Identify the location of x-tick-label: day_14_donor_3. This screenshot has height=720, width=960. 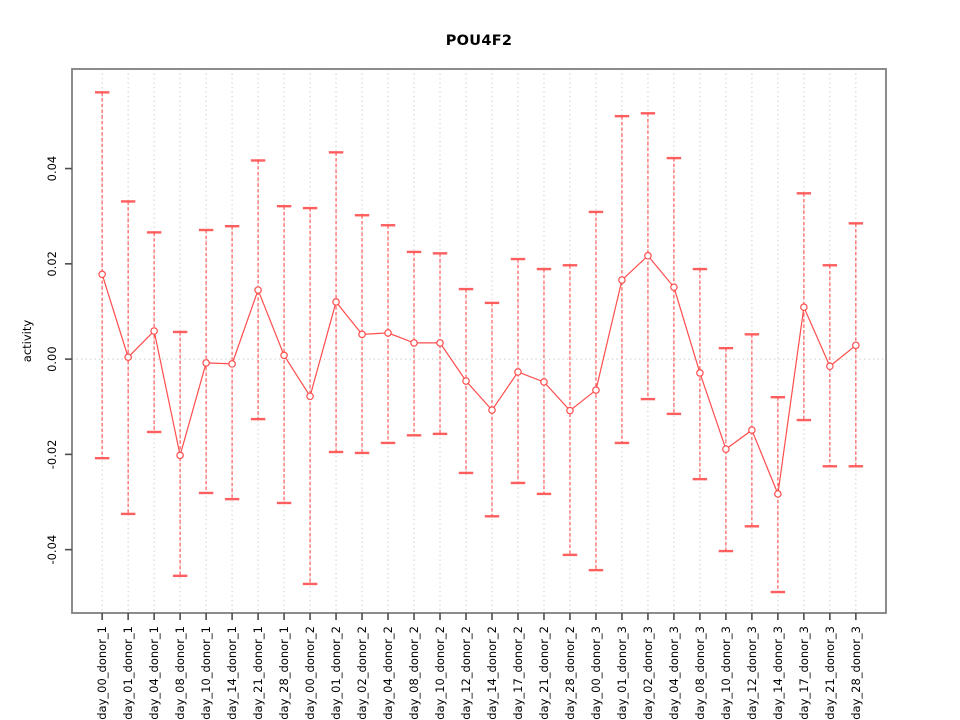
(778, 673).